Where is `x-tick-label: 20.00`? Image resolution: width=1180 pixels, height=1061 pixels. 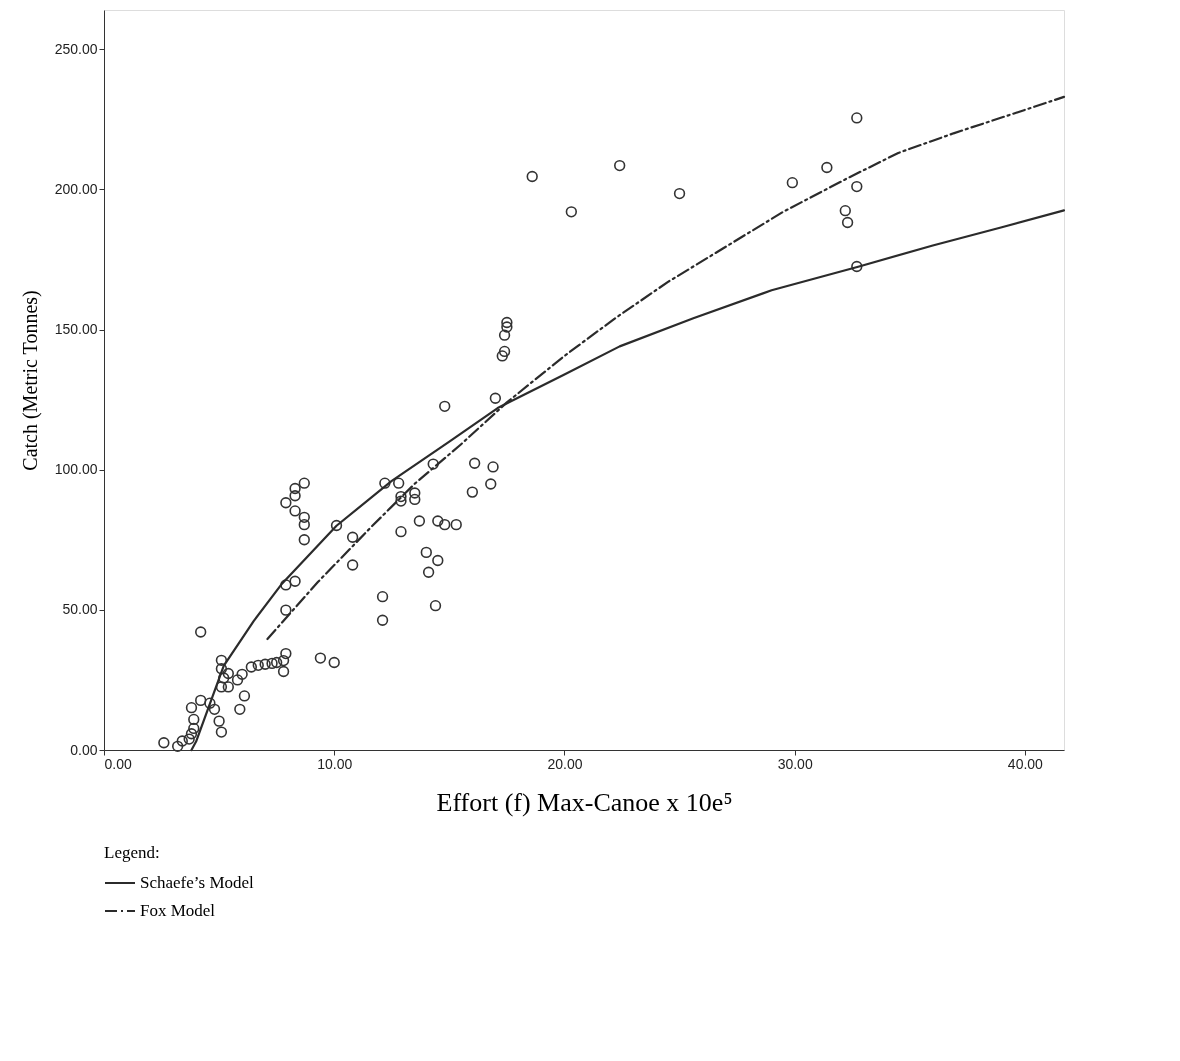
x-tick-label: 20.00 is located at coordinates (565, 763).